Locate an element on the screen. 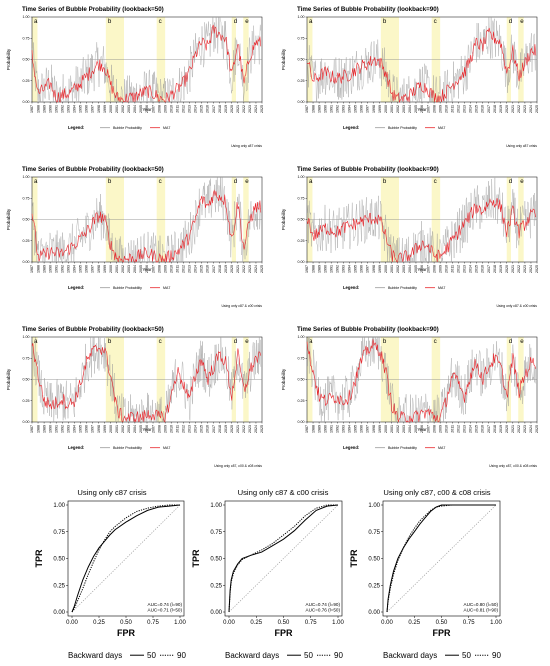 The width and height of the screenshot is (550, 666). auc-label: AUC=0.81 (l=90) is located at coordinates (481, 610).